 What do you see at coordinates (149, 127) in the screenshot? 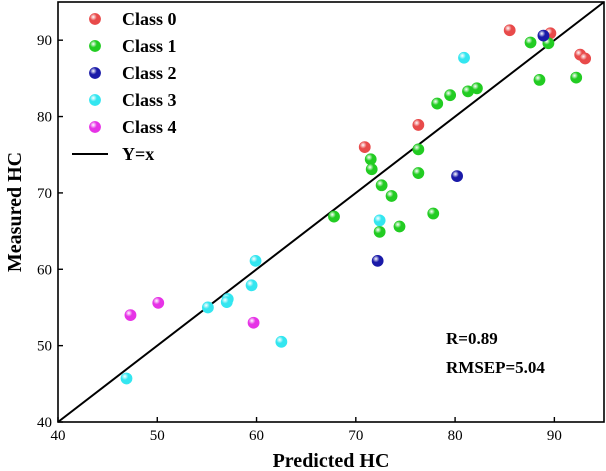
I see `legend-label-class-4: Class 4` at bounding box center [149, 127].